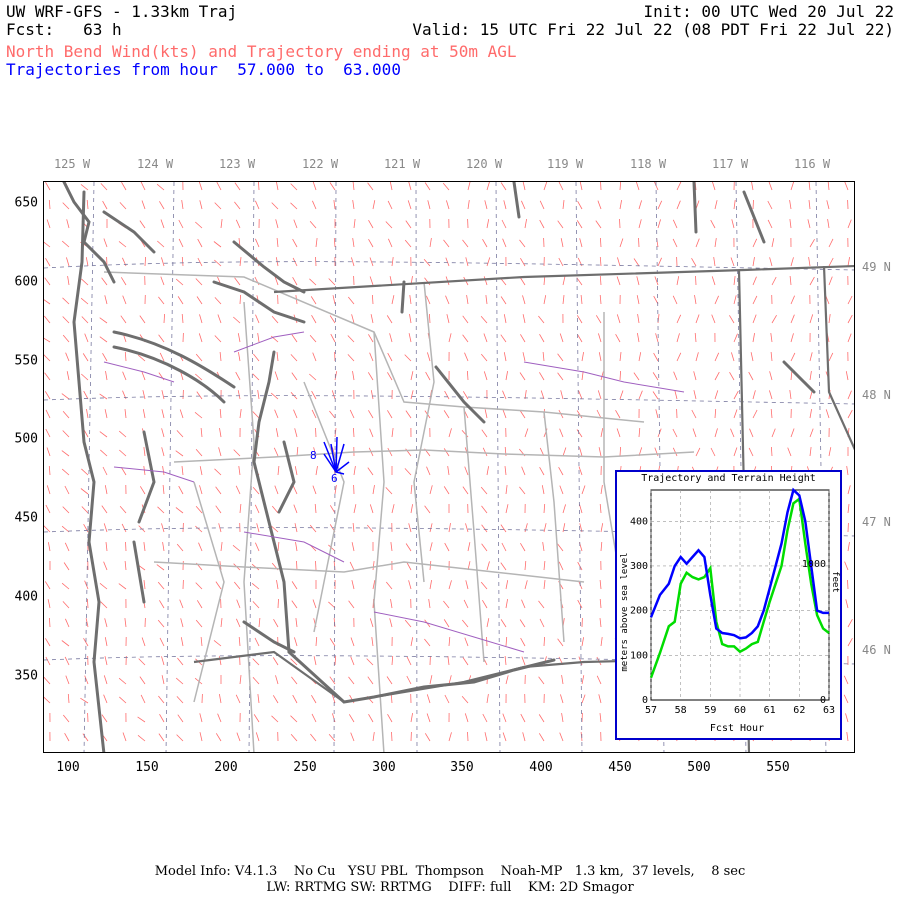 Image resolution: width=900 pixels, height=900 pixels. Describe the element at coordinates (639, 655) in the screenshot. I see `inset-y-tick: 100` at that location.